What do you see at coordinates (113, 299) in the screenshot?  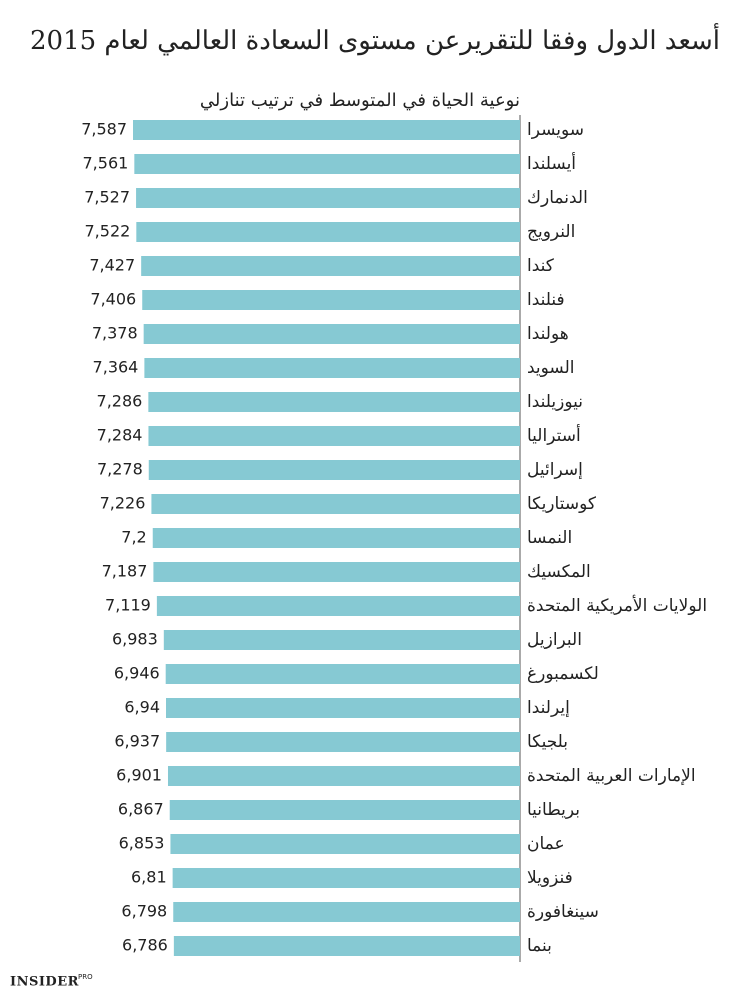 I see `value-label: 7,406` at bounding box center [113, 299].